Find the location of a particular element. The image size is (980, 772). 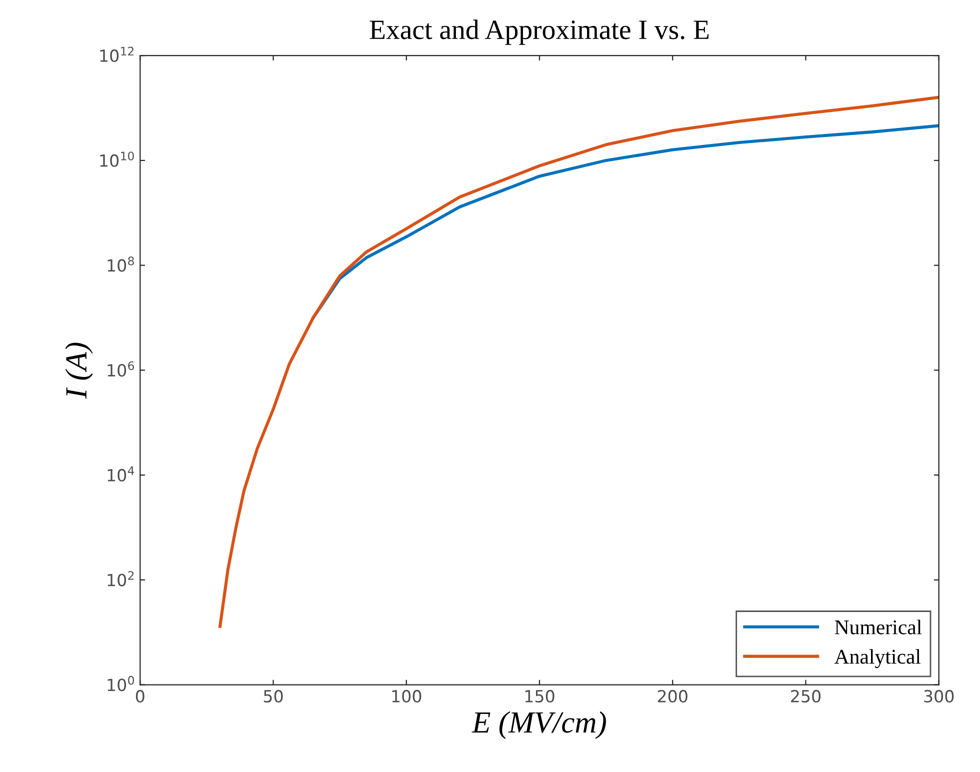

y-tick-label: 10$^{4}$ is located at coordinates (121, 474).